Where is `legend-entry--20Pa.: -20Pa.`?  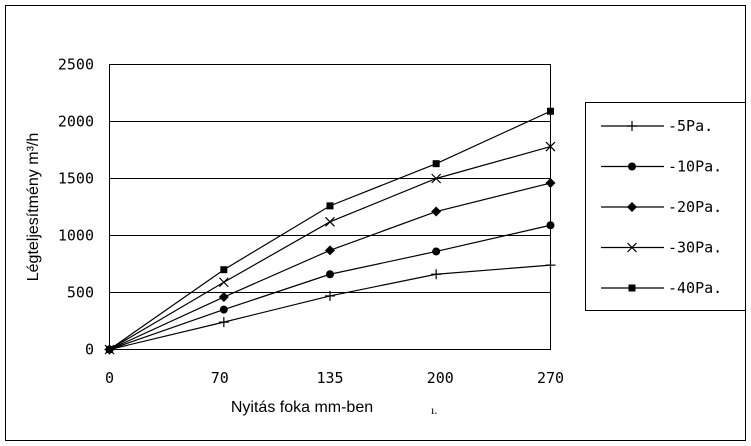 legend-entry--20Pa.: -20Pa. is located at coordinates (661, 207).